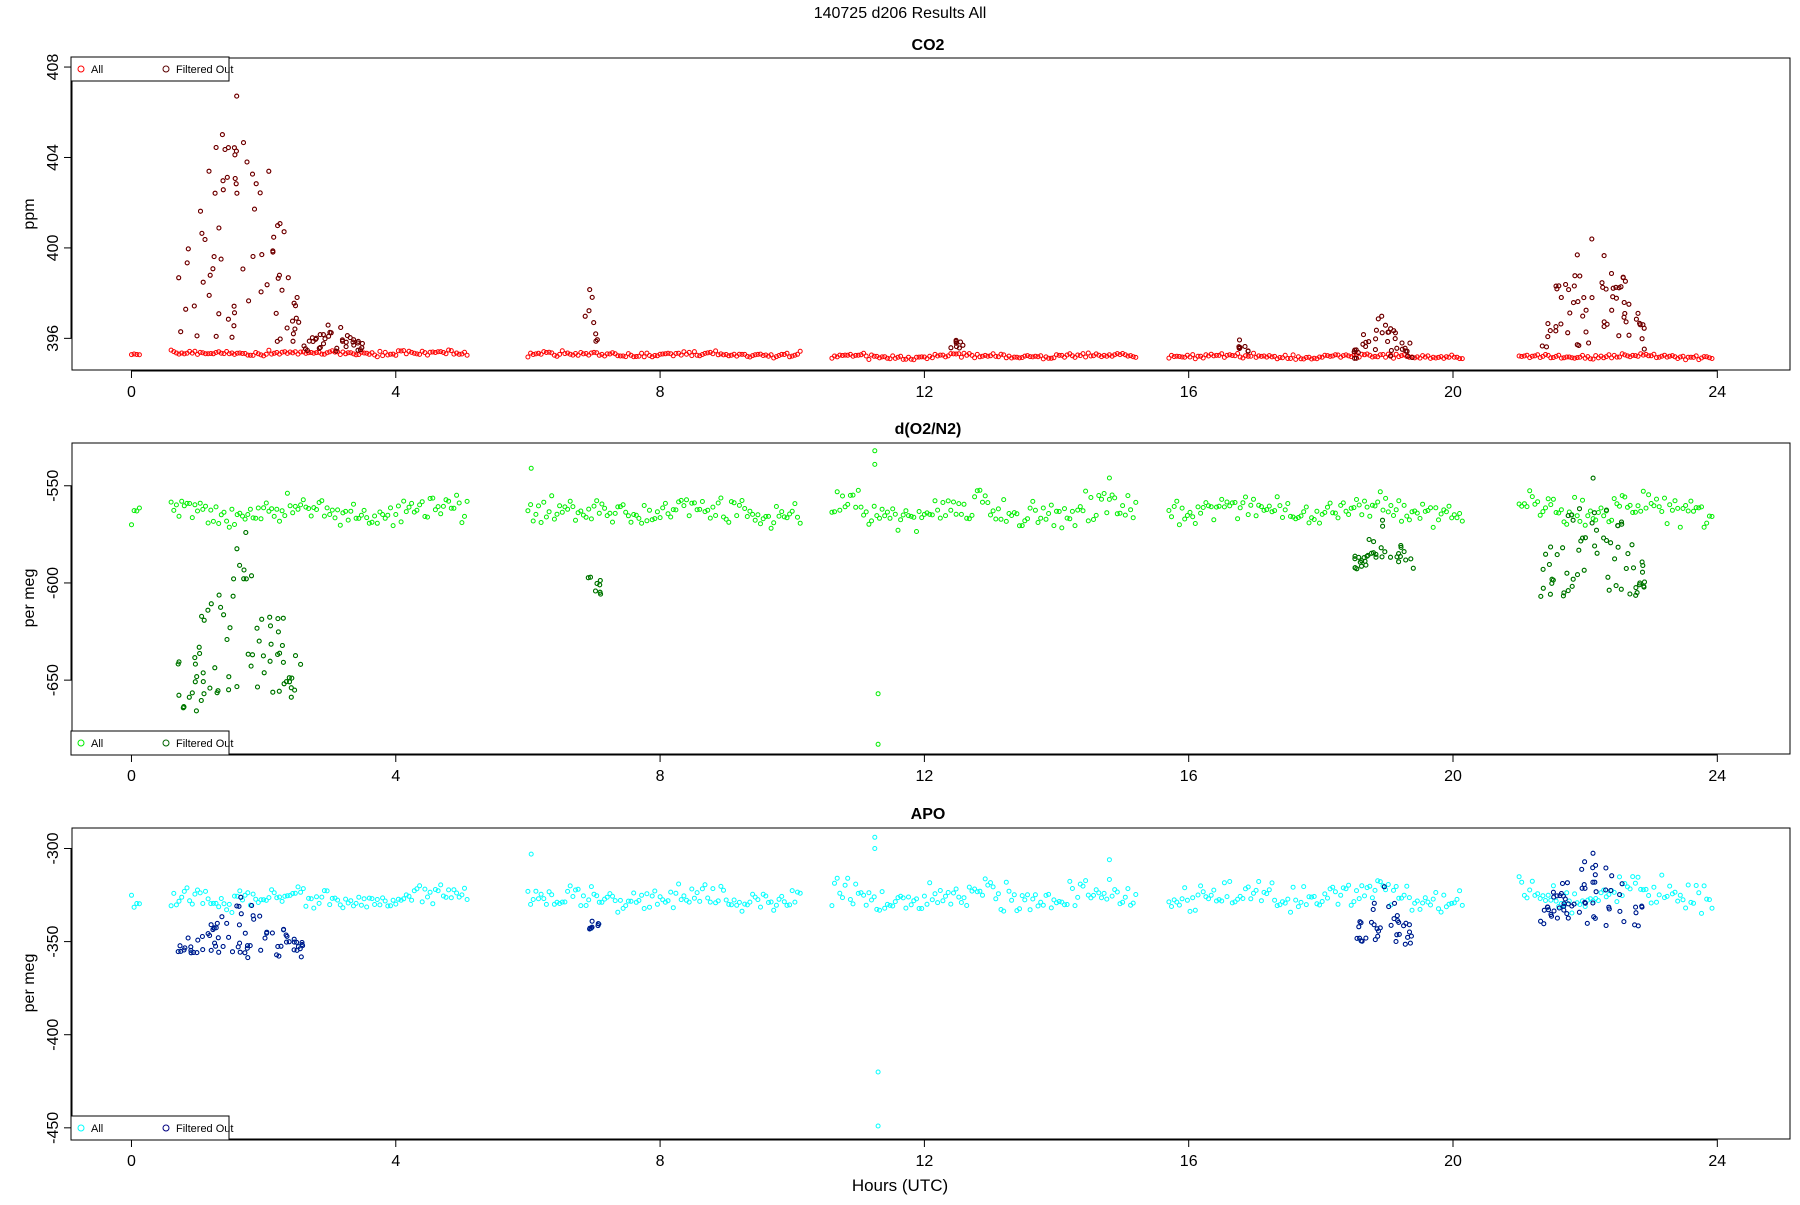  I want to click on legend-label: Filtered Out, so click(204, 1129).